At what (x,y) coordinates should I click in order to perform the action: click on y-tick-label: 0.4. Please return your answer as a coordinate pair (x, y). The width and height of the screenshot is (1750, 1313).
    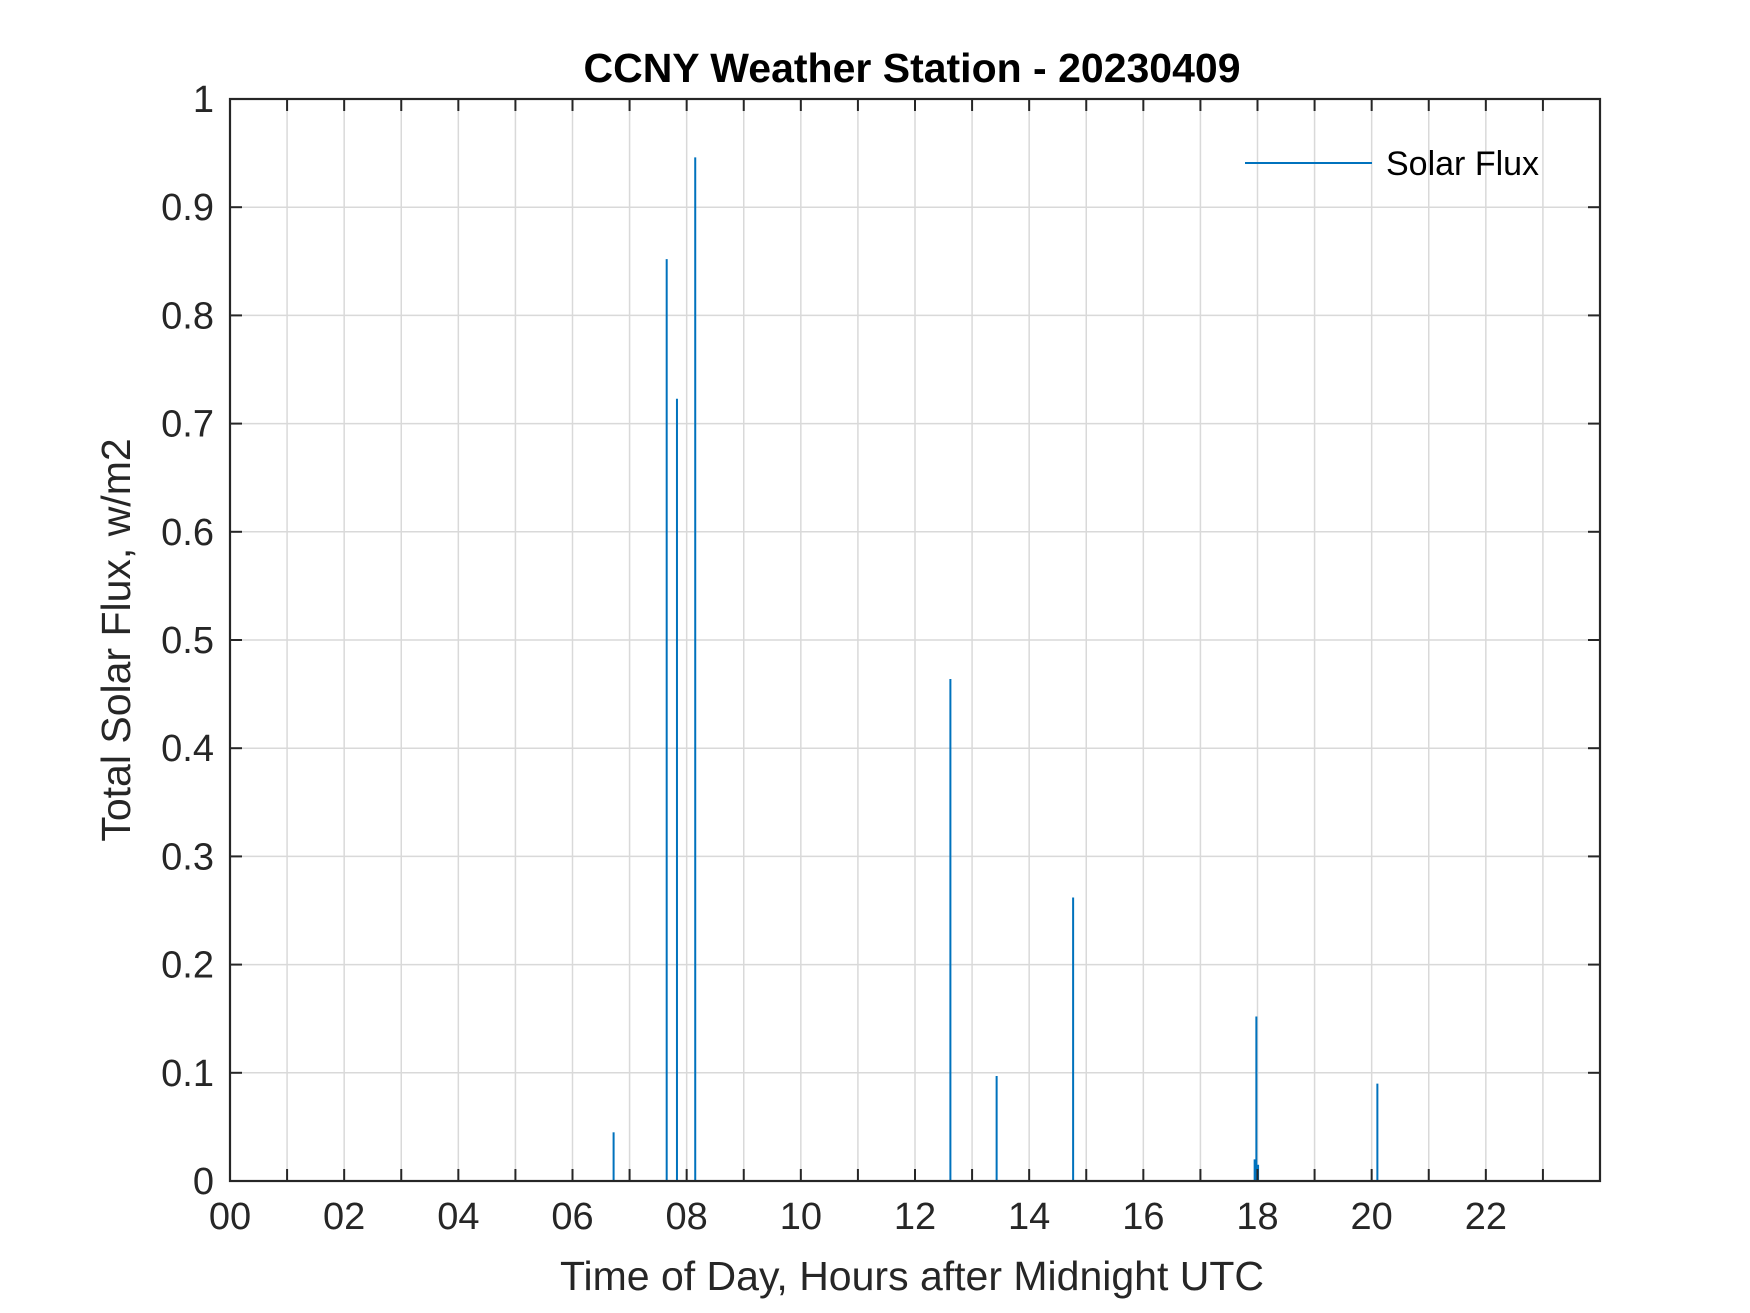
    Looking at the image, I should click on (187, 749).